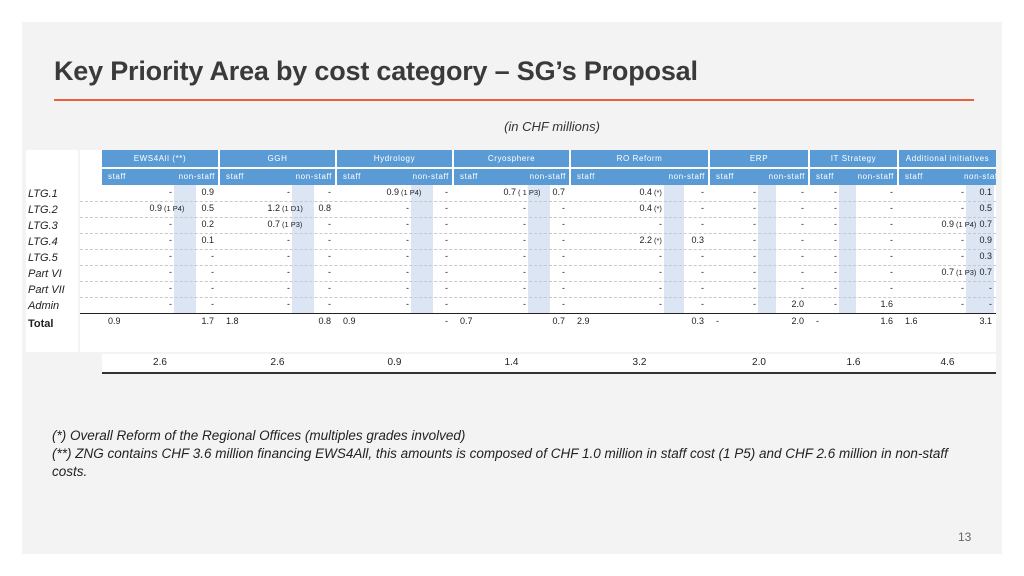 This screenshot has width=1024, height=576. What do you see at coordinates (273, 208) in the screenshot?
I see `staff-cell: 1.2` at bounding box center [273, 208].